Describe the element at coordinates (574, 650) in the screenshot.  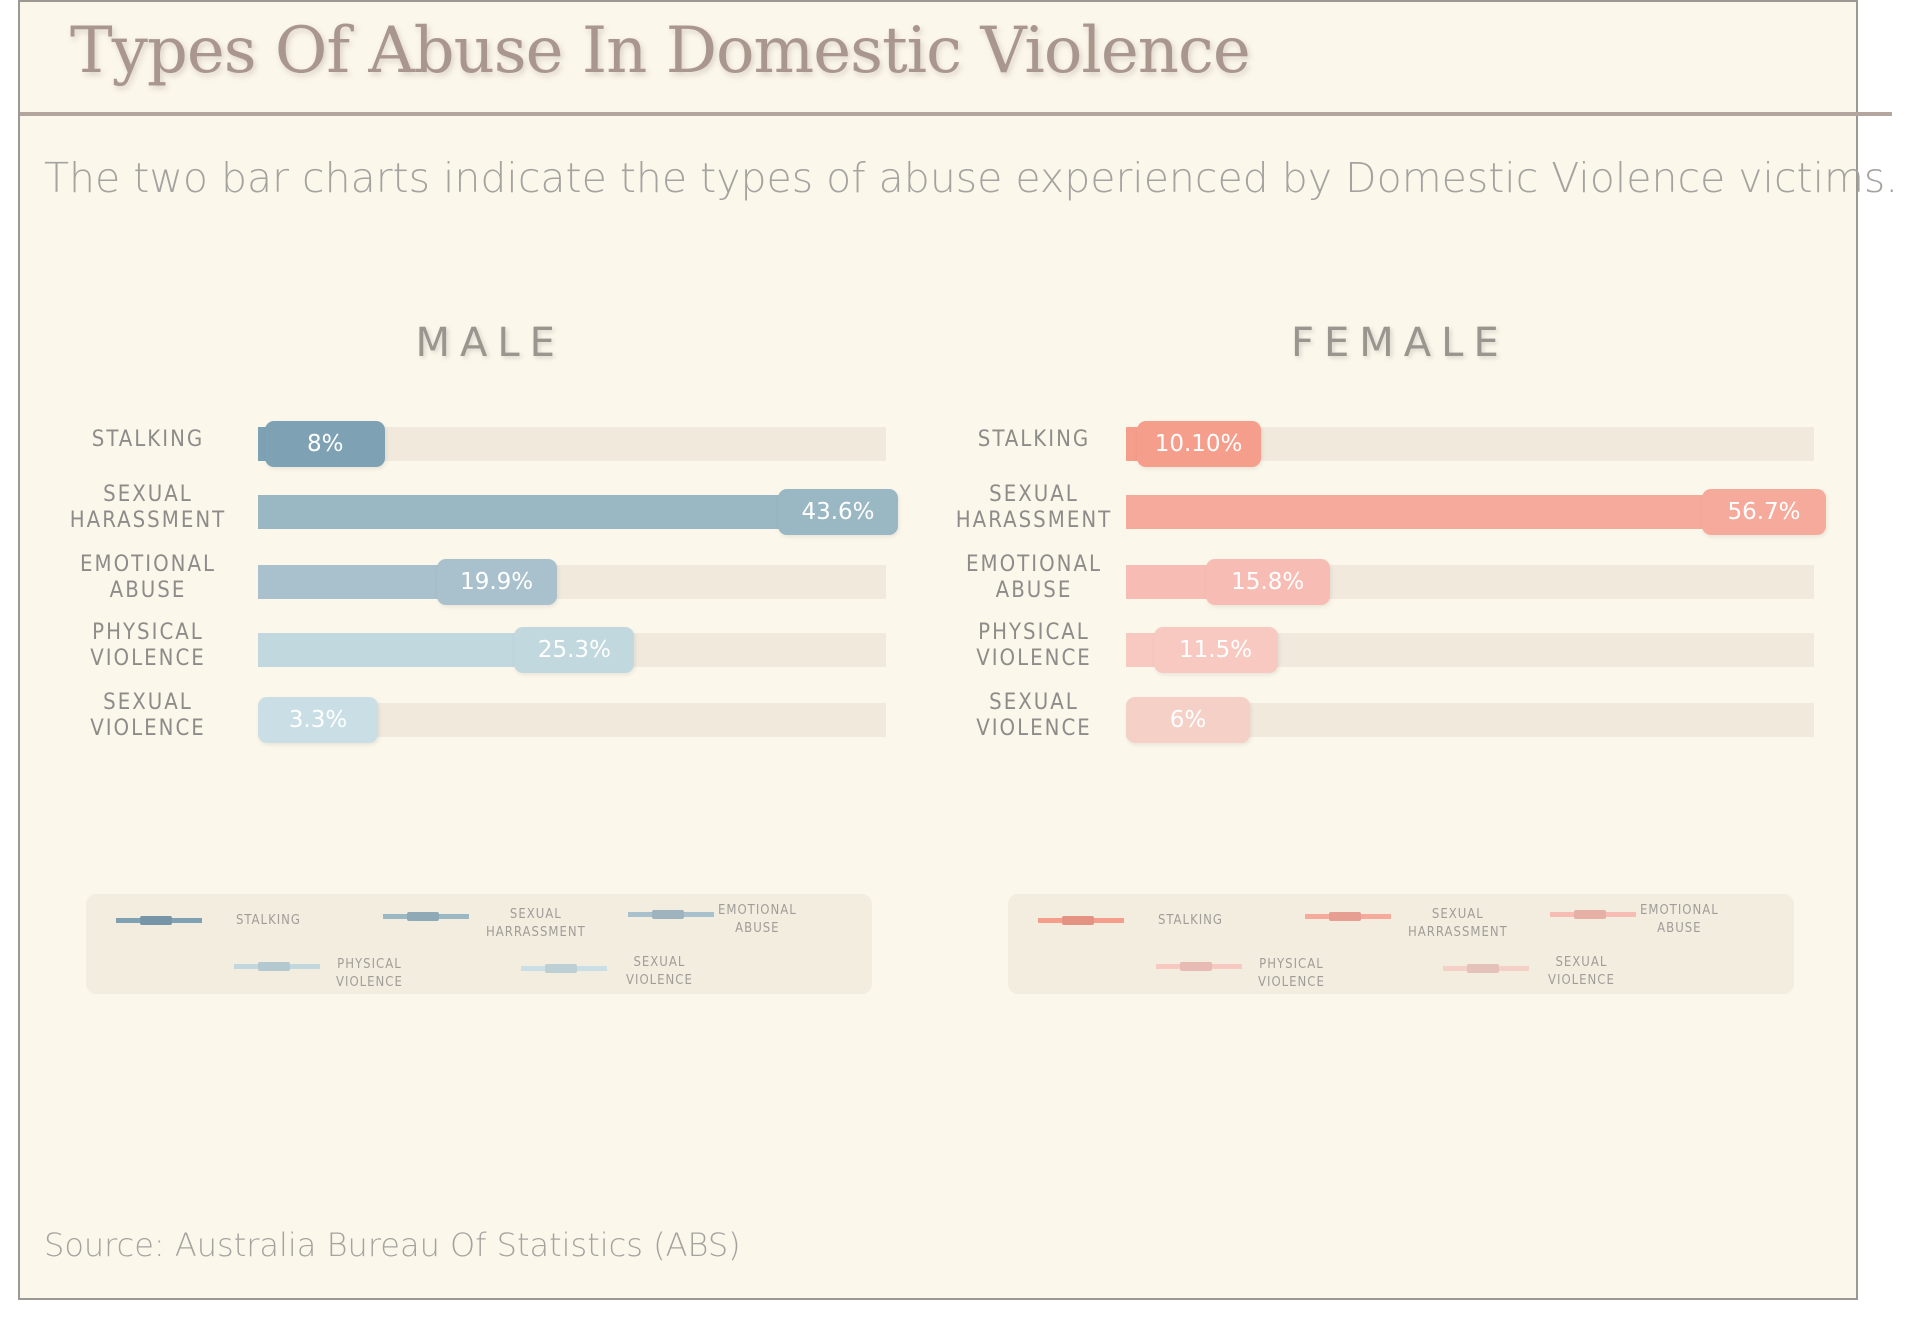
I see `data-label: 25.3%` at that location.